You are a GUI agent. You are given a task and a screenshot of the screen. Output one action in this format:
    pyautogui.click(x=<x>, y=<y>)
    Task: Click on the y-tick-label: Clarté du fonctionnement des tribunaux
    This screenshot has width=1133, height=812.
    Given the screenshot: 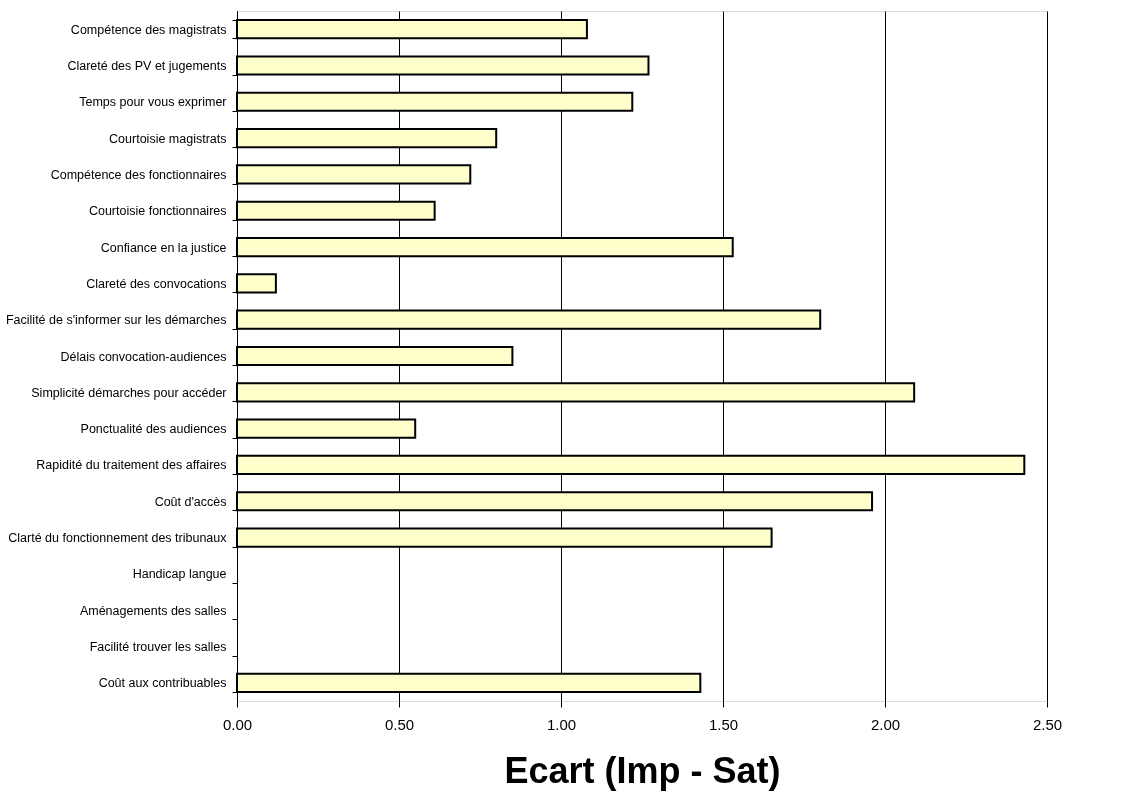 What is the action you would take?
    pyautogui.click(x=118, y=538)
    